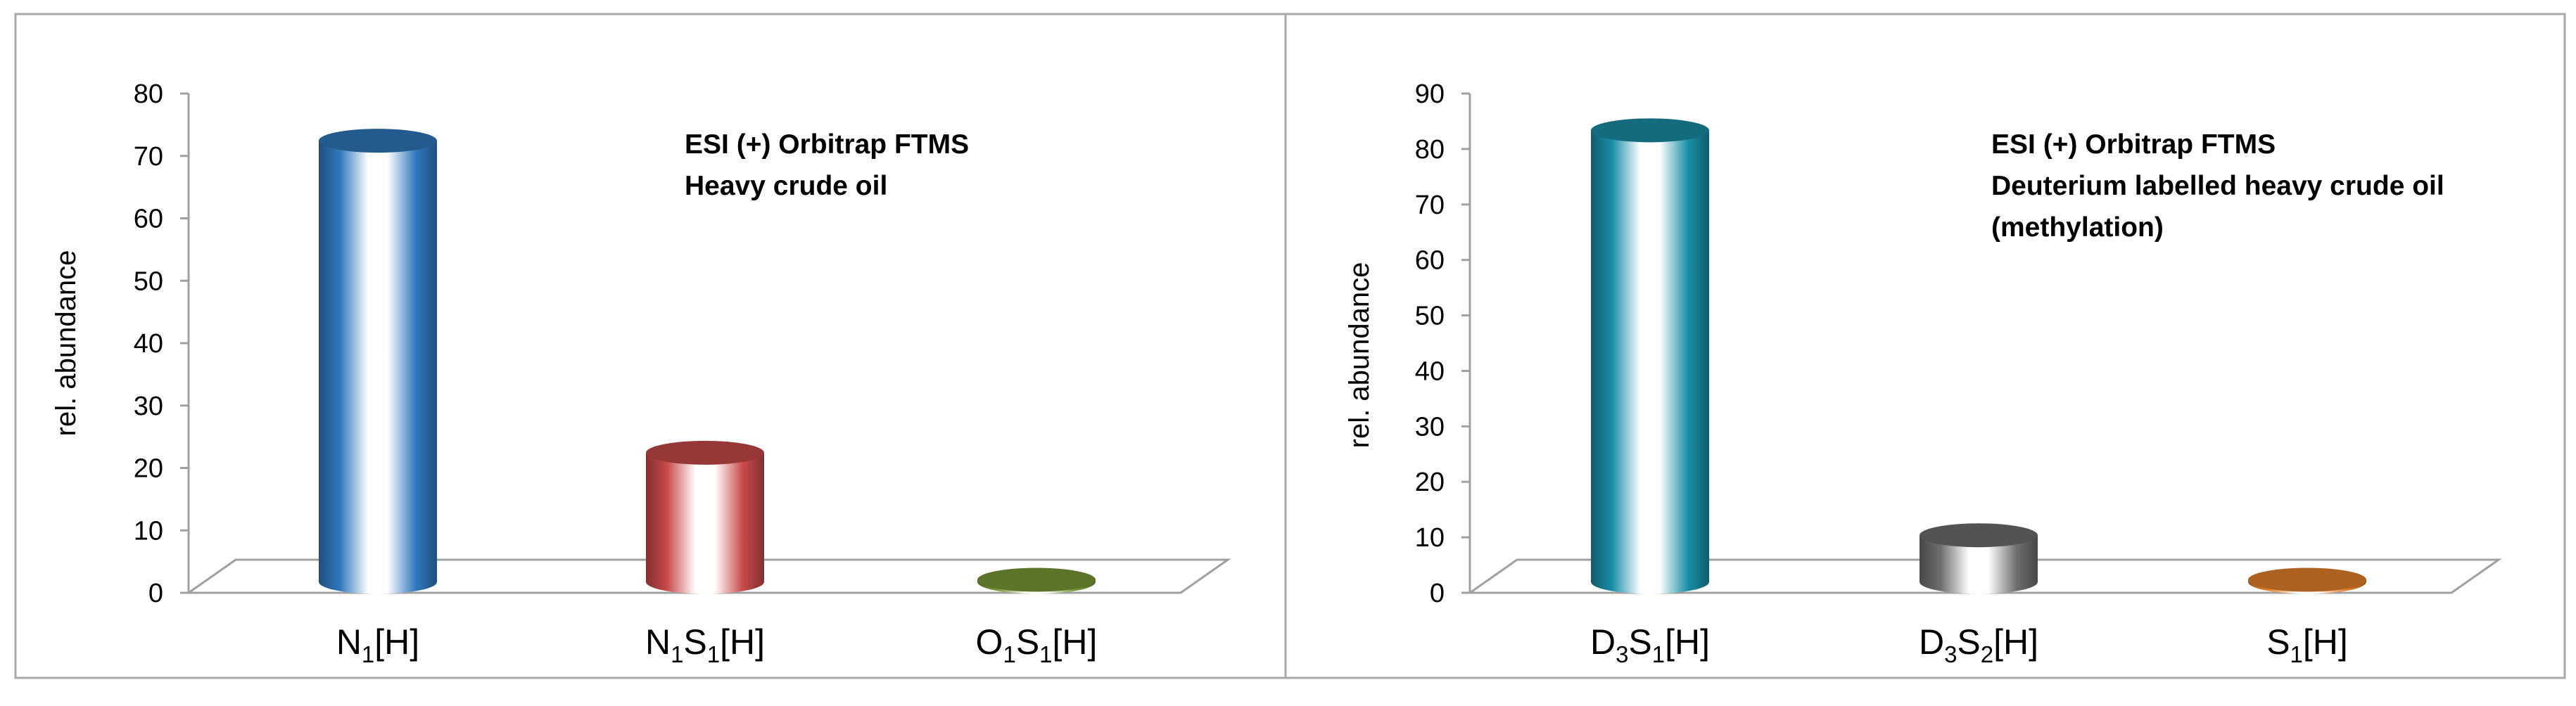  I want to click on x-category-label: O1​S1​[H], so click(1037, 644).